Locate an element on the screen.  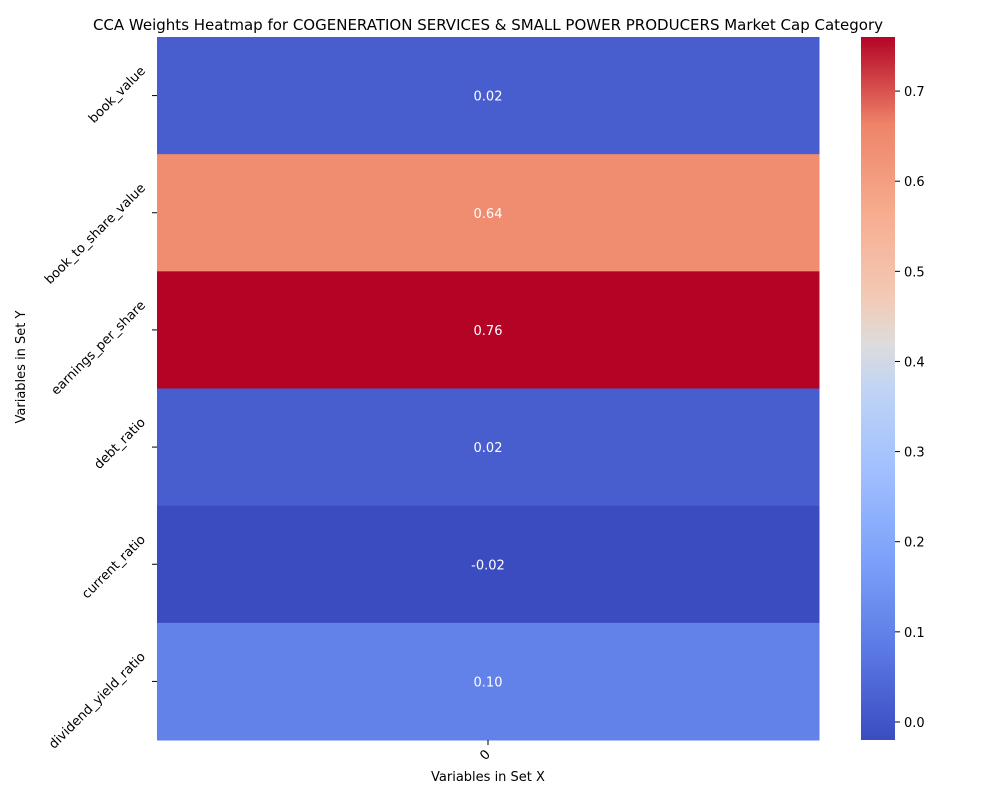
colorbar-gradient is located at coordinates (878, 388).